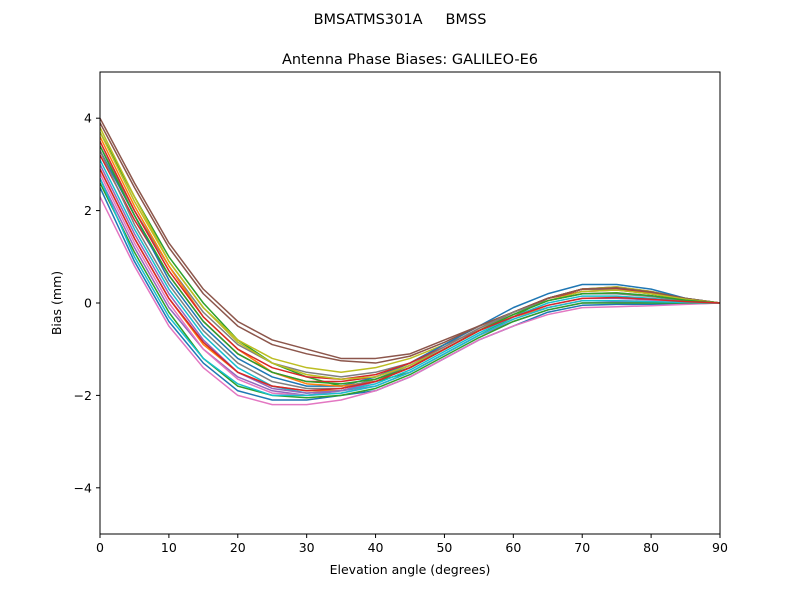 This screenshot has width=800, height=600. I want to click on x-tick-label: 40, so click(376, 547).